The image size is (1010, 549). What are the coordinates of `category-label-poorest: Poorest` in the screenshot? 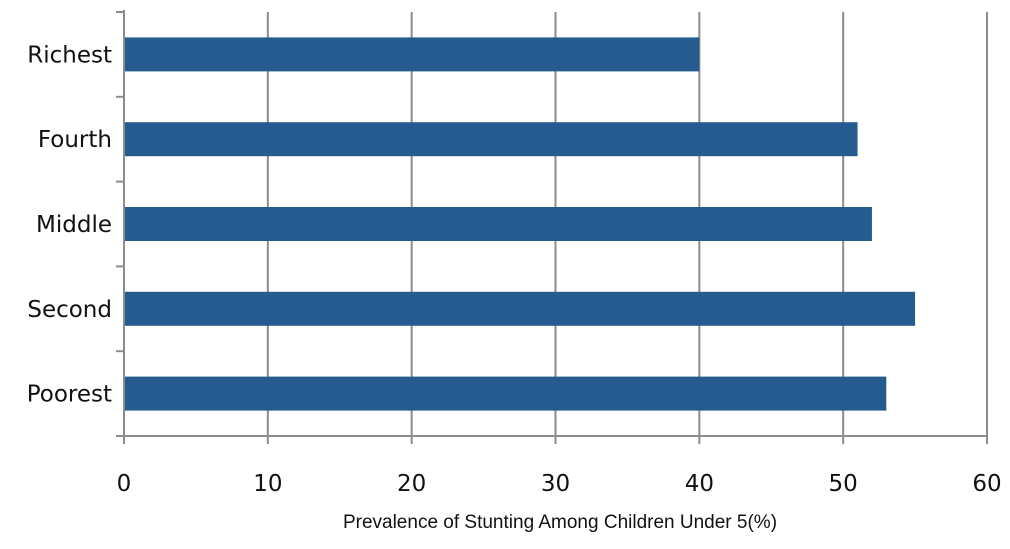 It's located at (69, 395).